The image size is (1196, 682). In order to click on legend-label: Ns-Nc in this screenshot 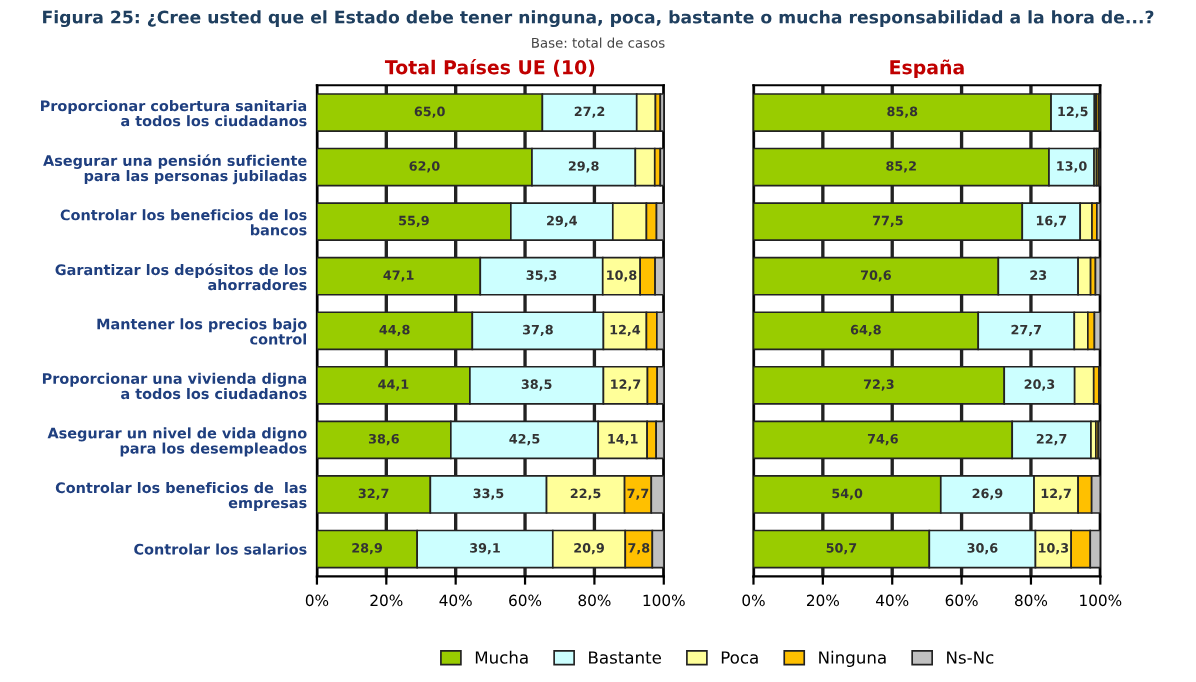, I will do `click(970, 657)`.